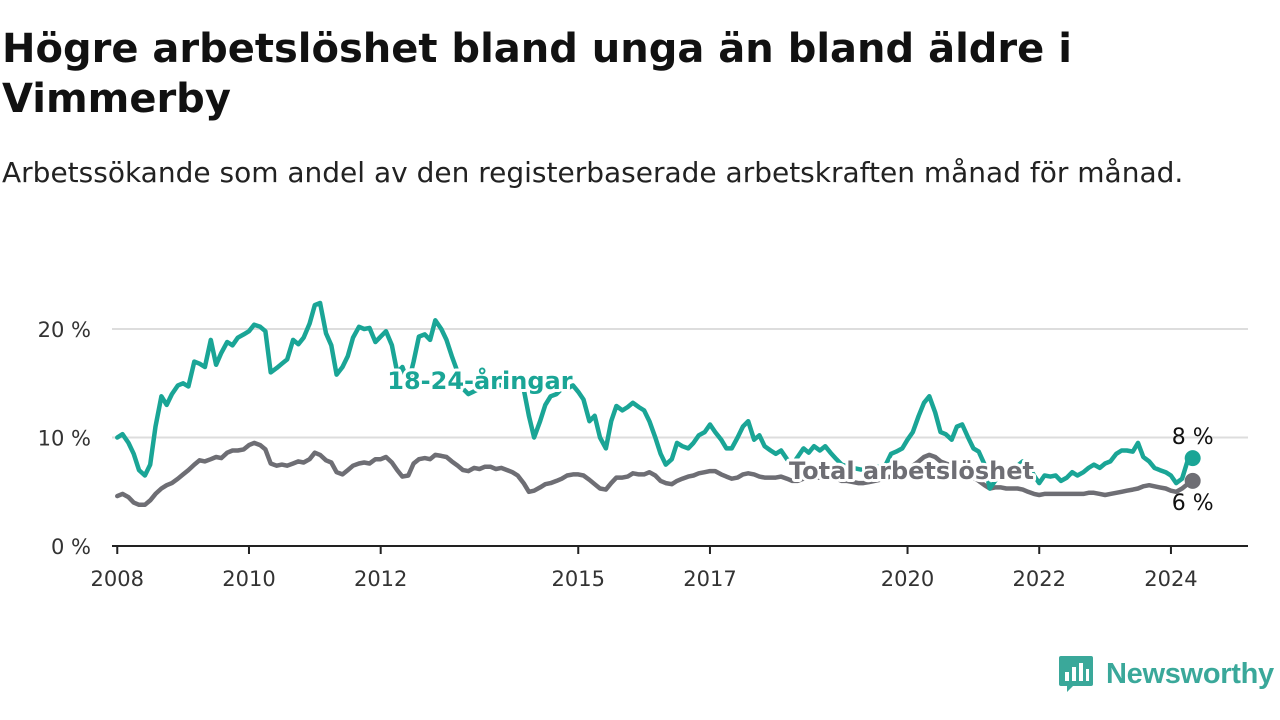  Describe the element at coordinates (907, 579) in the screenshot. I see `x-tick-label: 2020` at that location.